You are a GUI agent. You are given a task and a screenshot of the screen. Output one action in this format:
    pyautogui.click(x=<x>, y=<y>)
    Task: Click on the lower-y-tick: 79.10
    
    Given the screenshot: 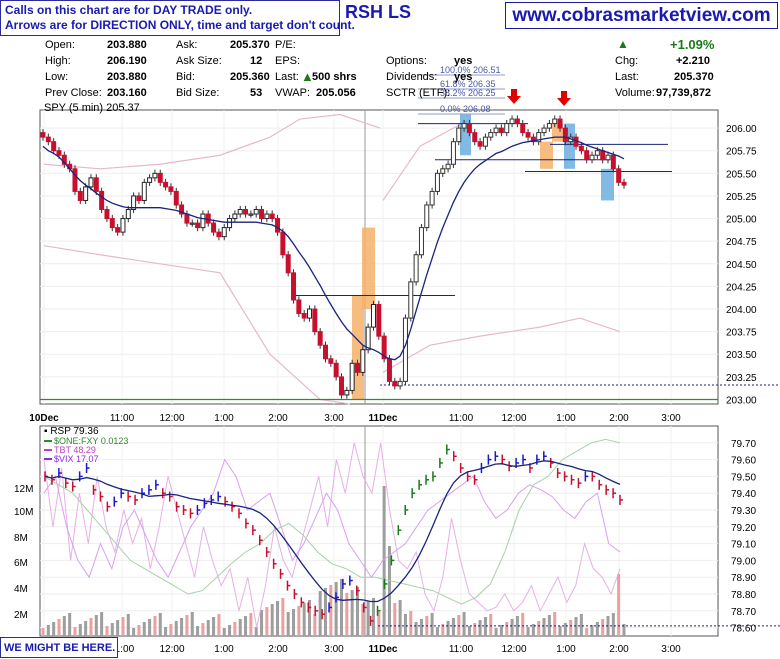 What is the action you would take?
    pyautogui.click(x=743, y=545)
    